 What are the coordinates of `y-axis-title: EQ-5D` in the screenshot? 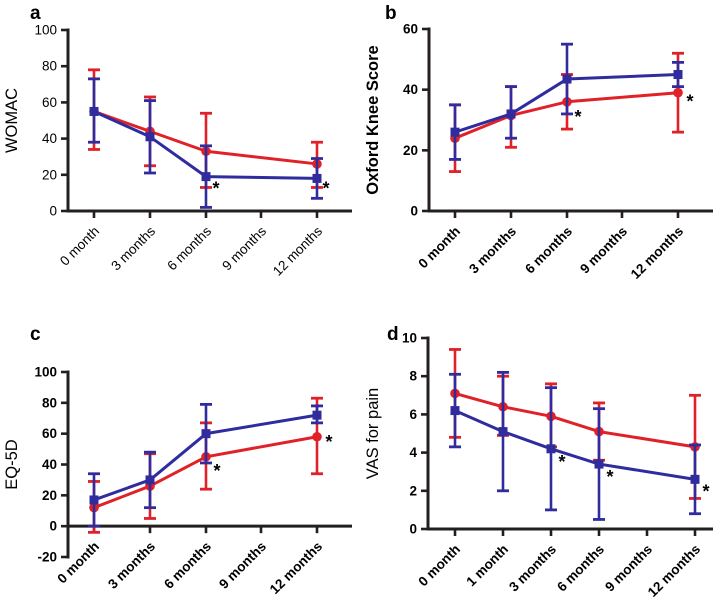 It's located at (12, 464).